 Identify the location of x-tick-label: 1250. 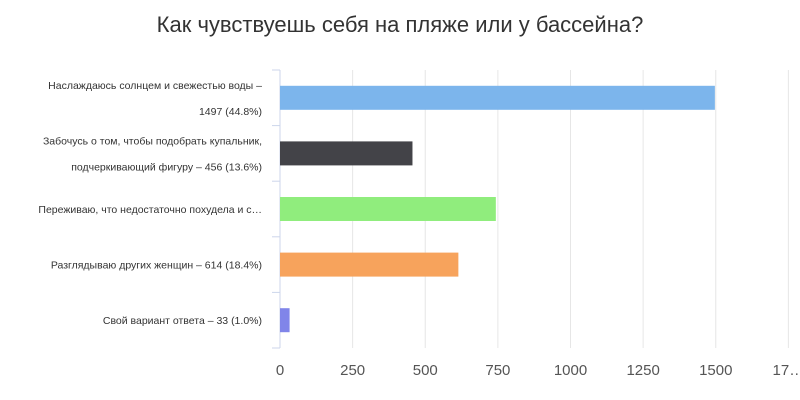
(642, 370).